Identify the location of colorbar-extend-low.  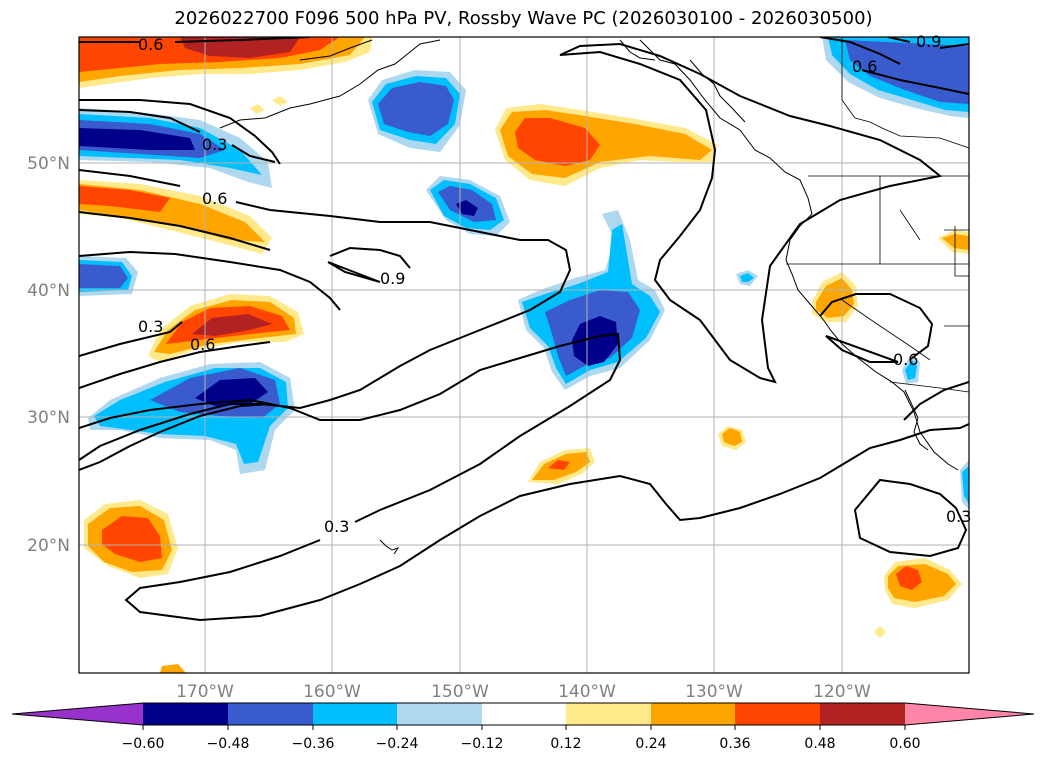
(77, 714).